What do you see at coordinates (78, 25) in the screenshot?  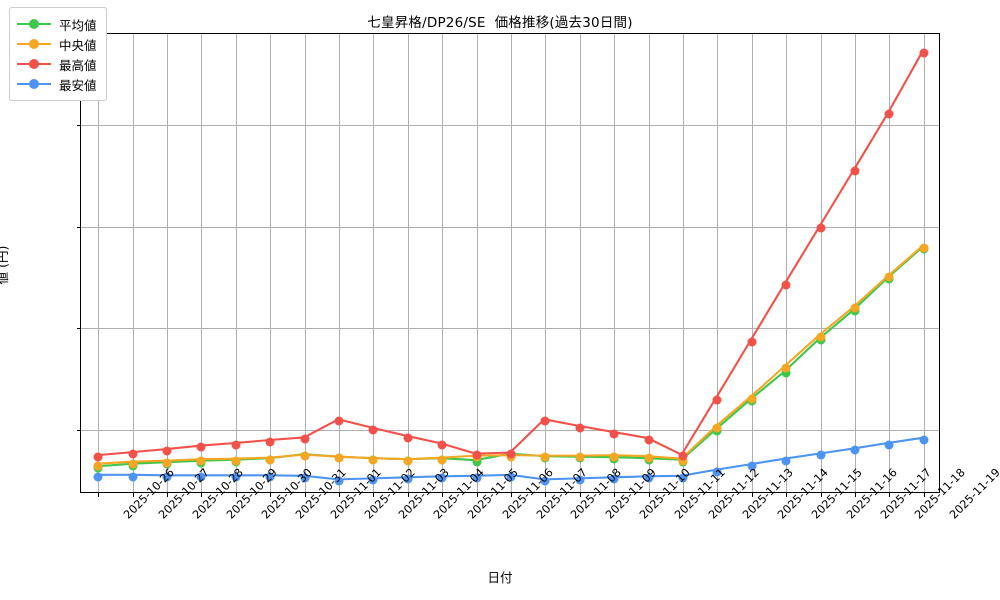 I see `legend-label: 平均値` at bounding box center [78, 25].